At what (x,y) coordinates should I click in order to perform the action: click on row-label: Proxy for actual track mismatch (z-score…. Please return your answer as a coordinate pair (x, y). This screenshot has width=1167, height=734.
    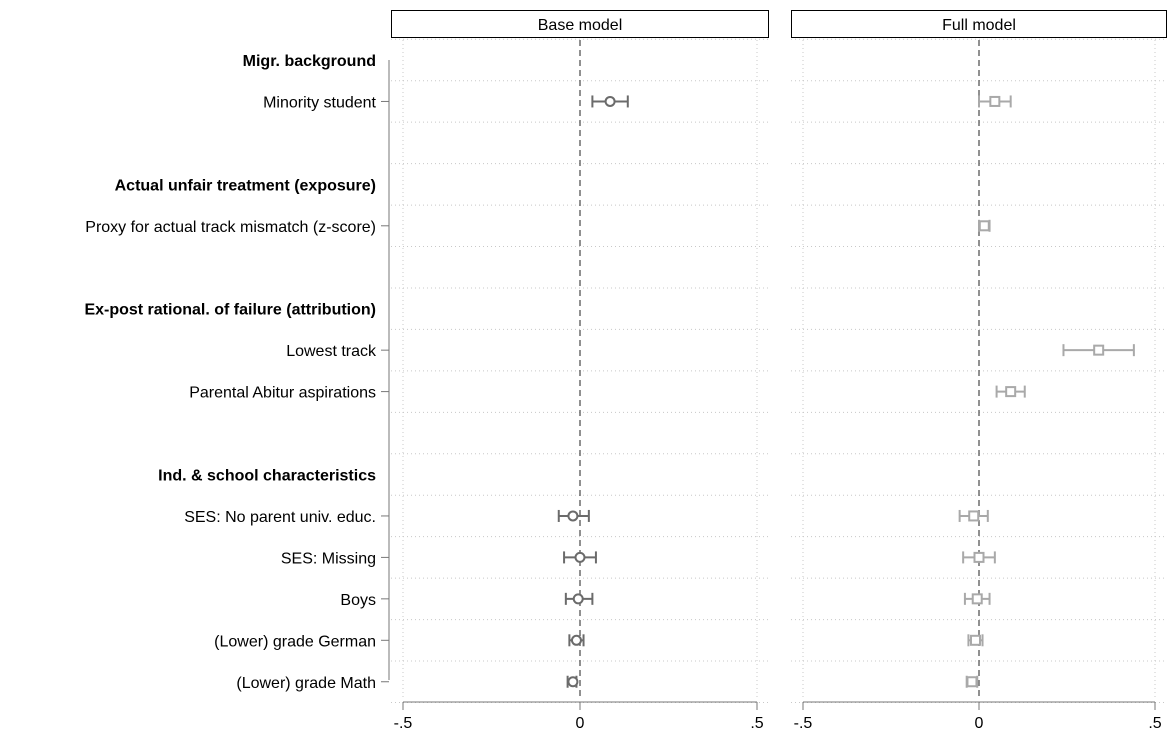
    Looking at the image, I should click on (230, 227).